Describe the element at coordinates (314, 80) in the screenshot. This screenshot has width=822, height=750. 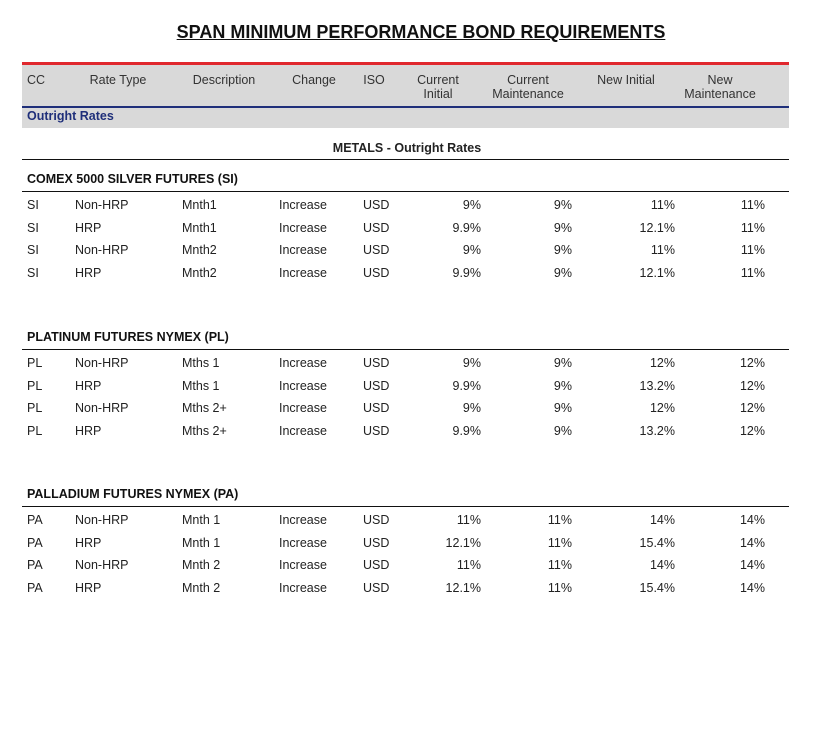
I see `column-header: Change` at that location.